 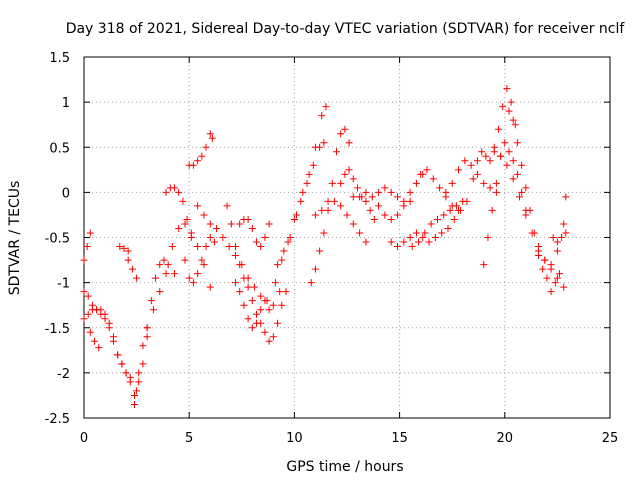 I want to click on y-tick-label: 1.5, so click(x=59, y=58).